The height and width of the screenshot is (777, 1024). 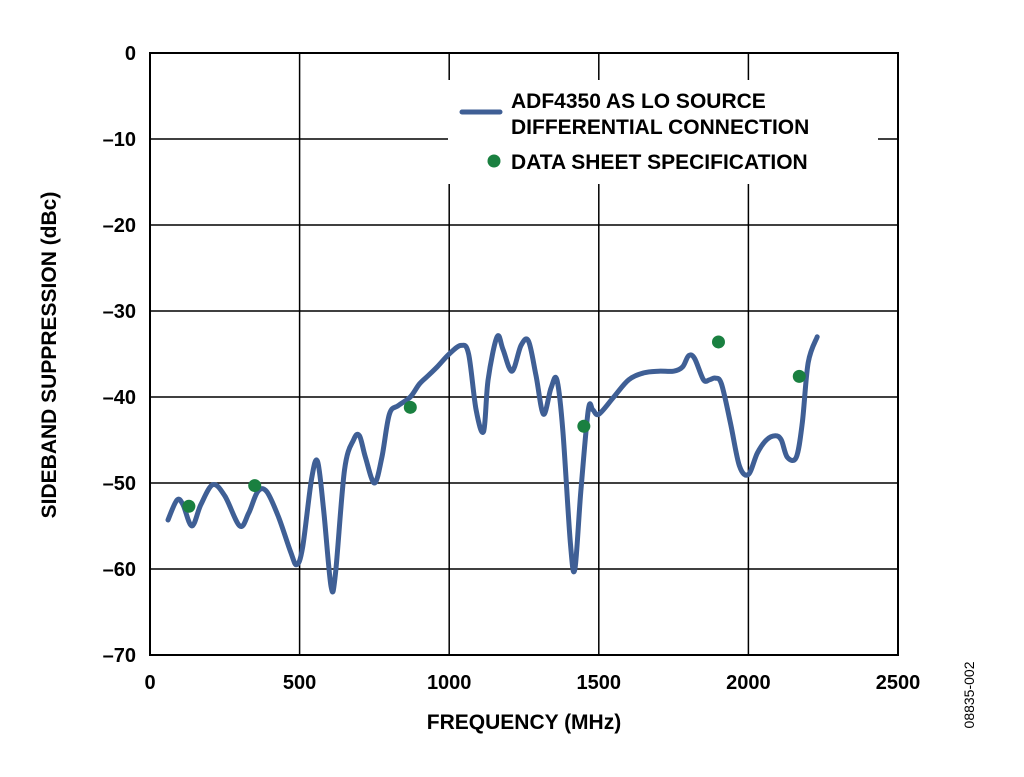 What do you see at coordinates (748, 683) in the screenshot?
I see `x-tick-label: 2000` at bounding box center [748, 683].